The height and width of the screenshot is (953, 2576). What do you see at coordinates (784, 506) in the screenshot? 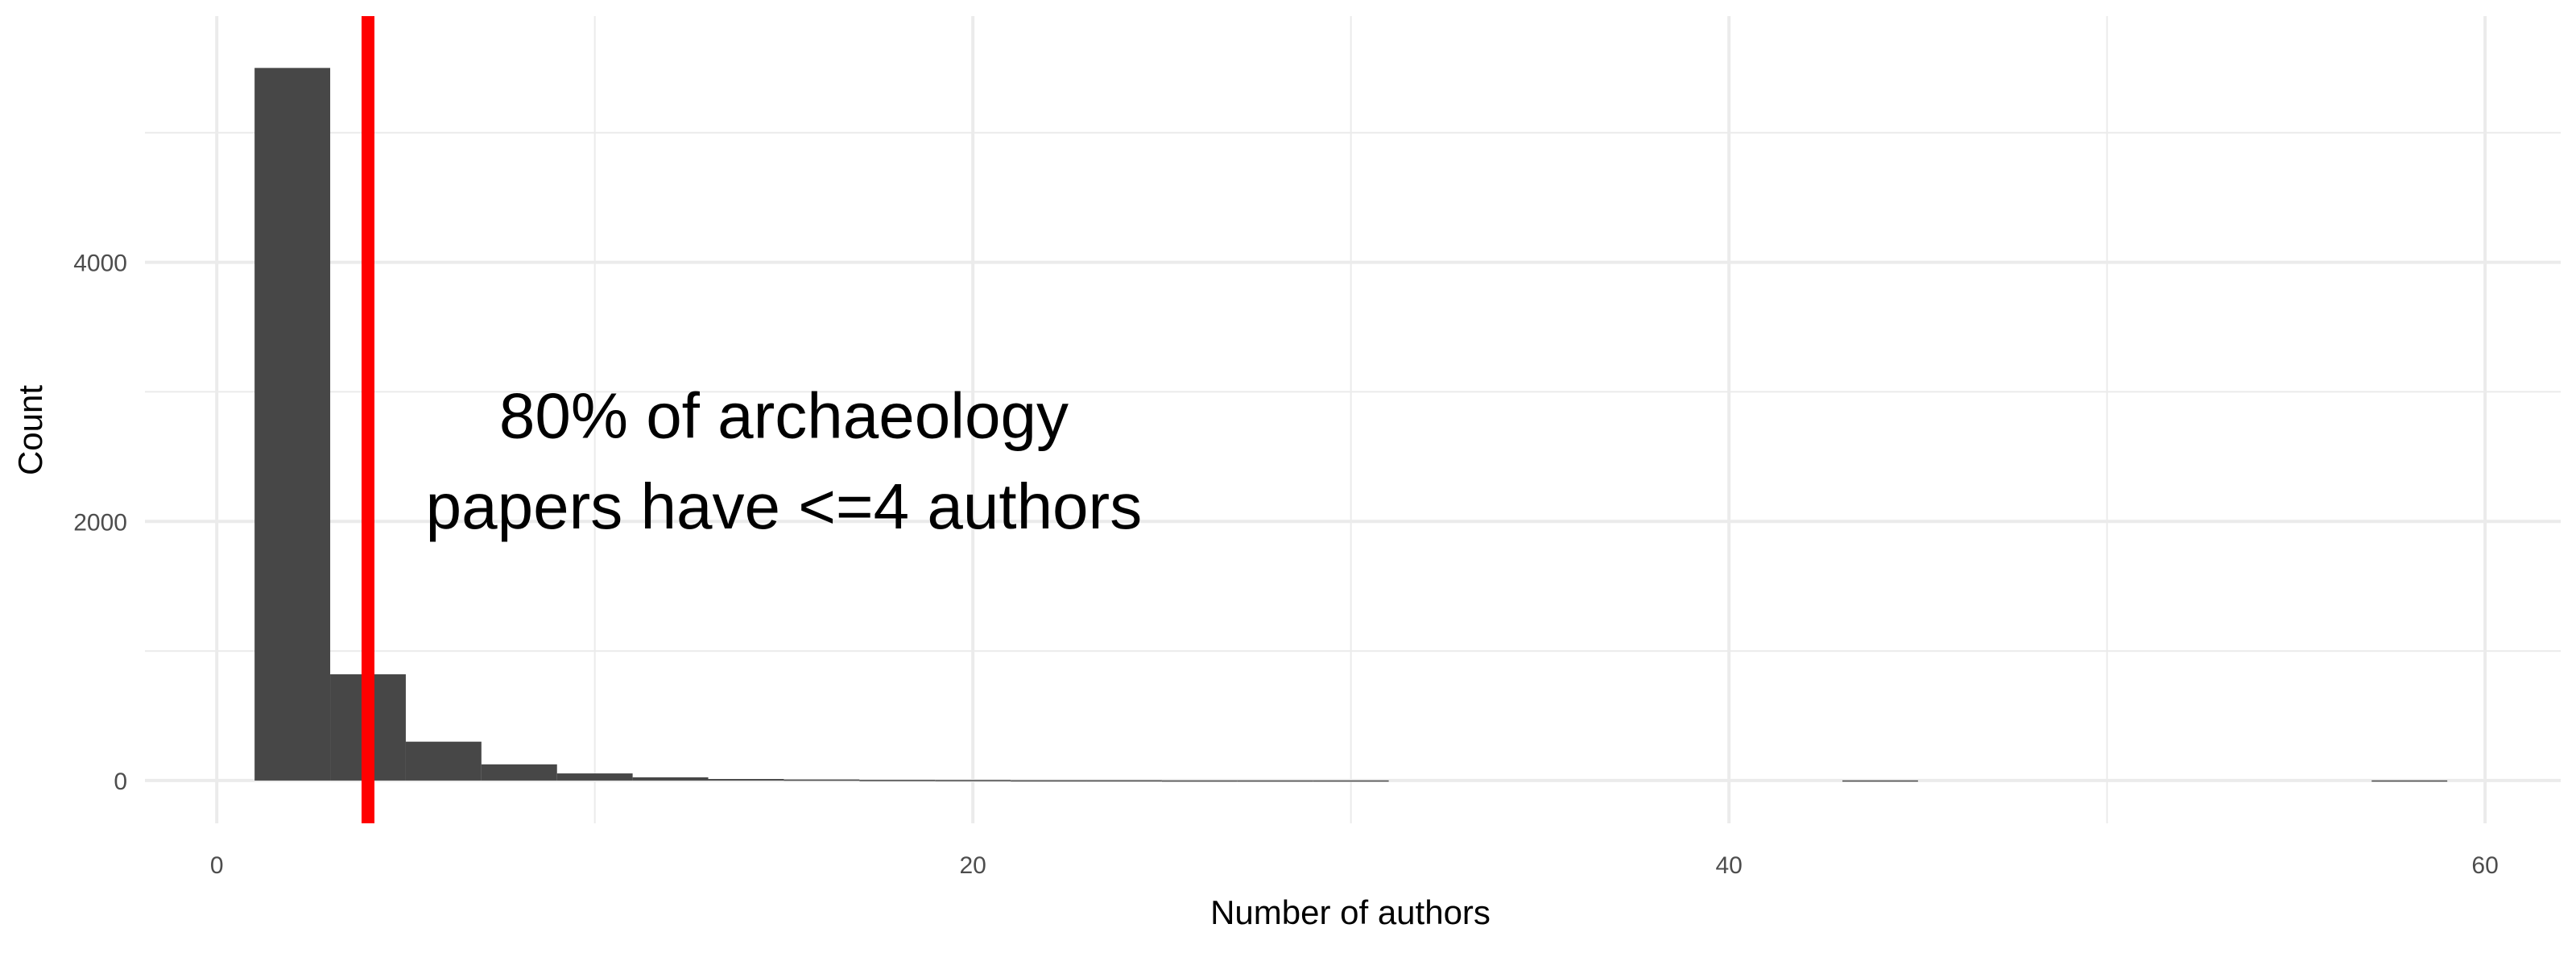
I see `annotation-line: papers have <=4 authors` at bounding box center [784, 506].